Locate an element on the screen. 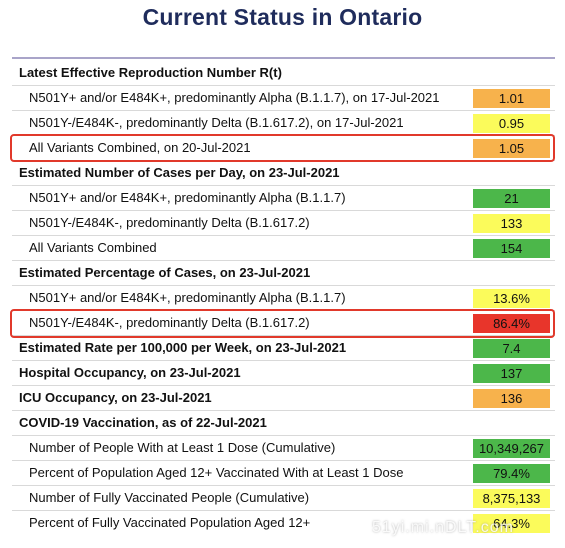 This screenshot has height=548, width=565. row-value: 136 is located at coordinates (511, 398).